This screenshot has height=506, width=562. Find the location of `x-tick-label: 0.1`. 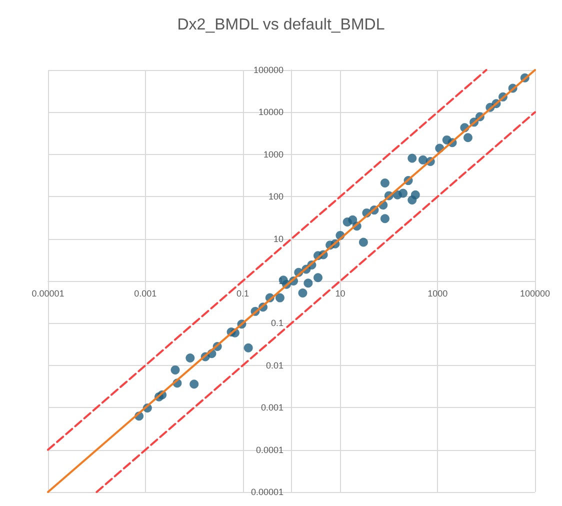

x-tick-label: 0.1 is located at coordinates (243, 293).